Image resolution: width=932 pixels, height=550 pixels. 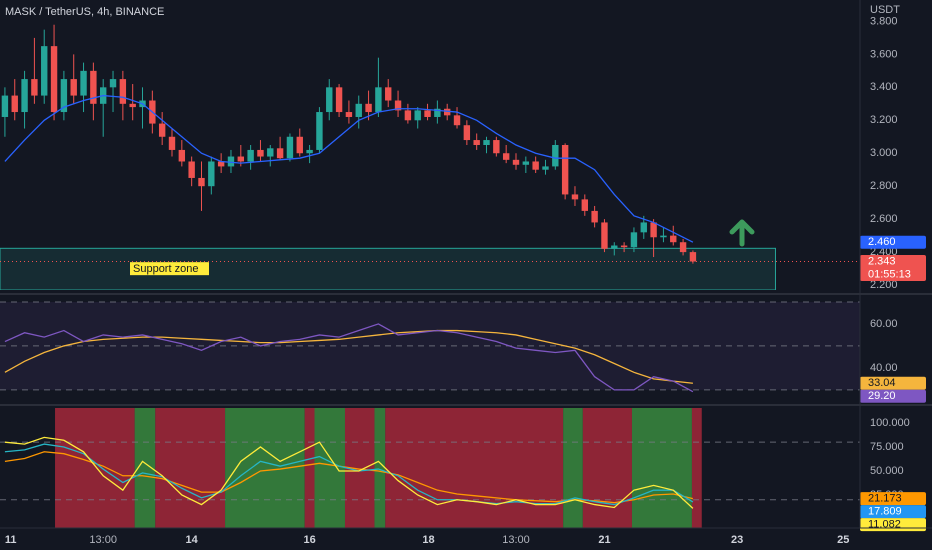 I want to click on y-tick-label: 50.000, so click(x=887, y=471).